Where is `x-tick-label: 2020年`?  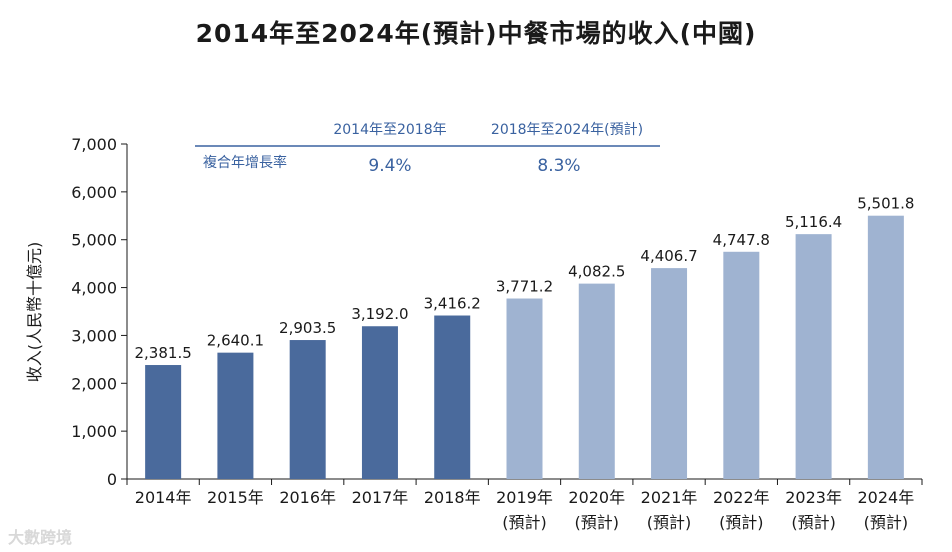
x-tick-label: 2020年 is located at coordinates (596, 497).